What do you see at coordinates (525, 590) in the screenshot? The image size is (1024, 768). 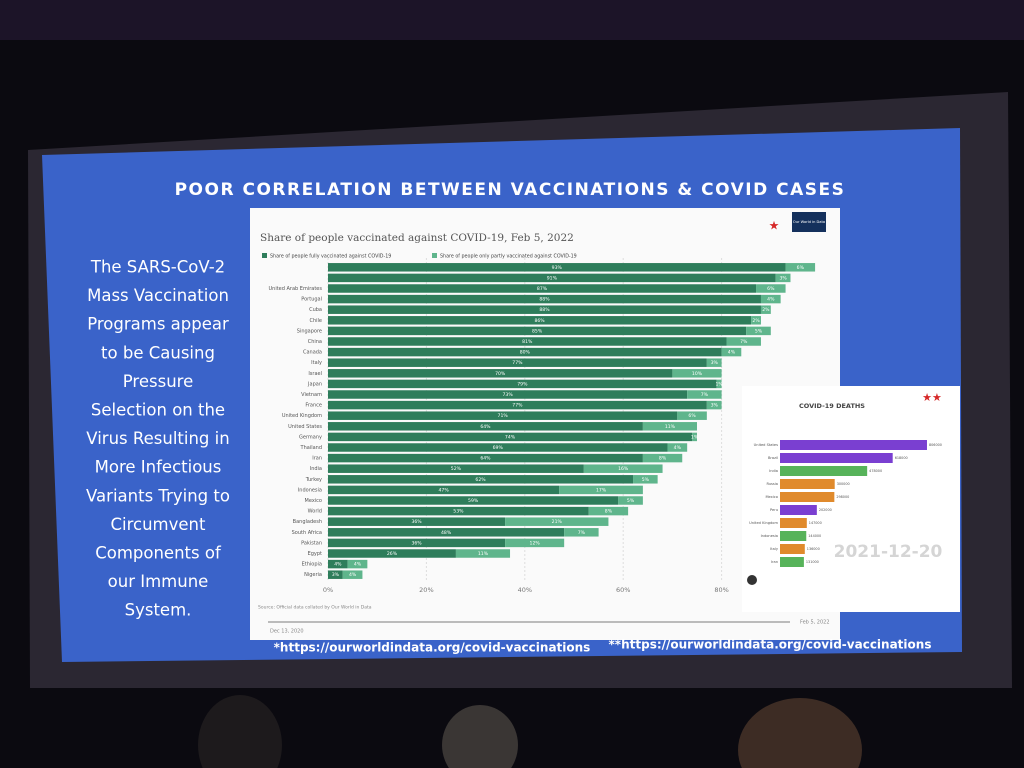 I see `x-tick-label: 40%` at bounding box center [525, 590].